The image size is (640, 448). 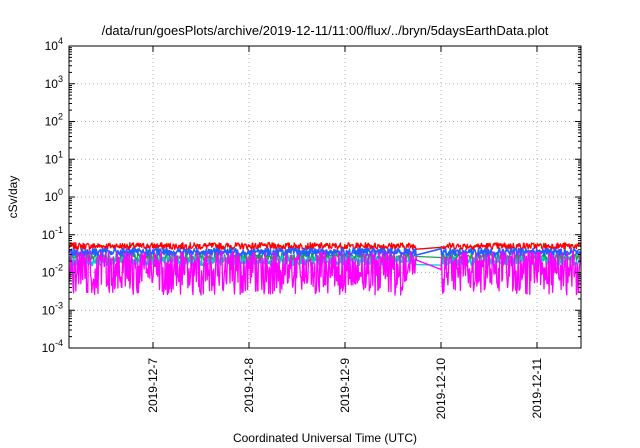 I want to click on y-axis-label: cSv/day, so click(x=13, y=197).